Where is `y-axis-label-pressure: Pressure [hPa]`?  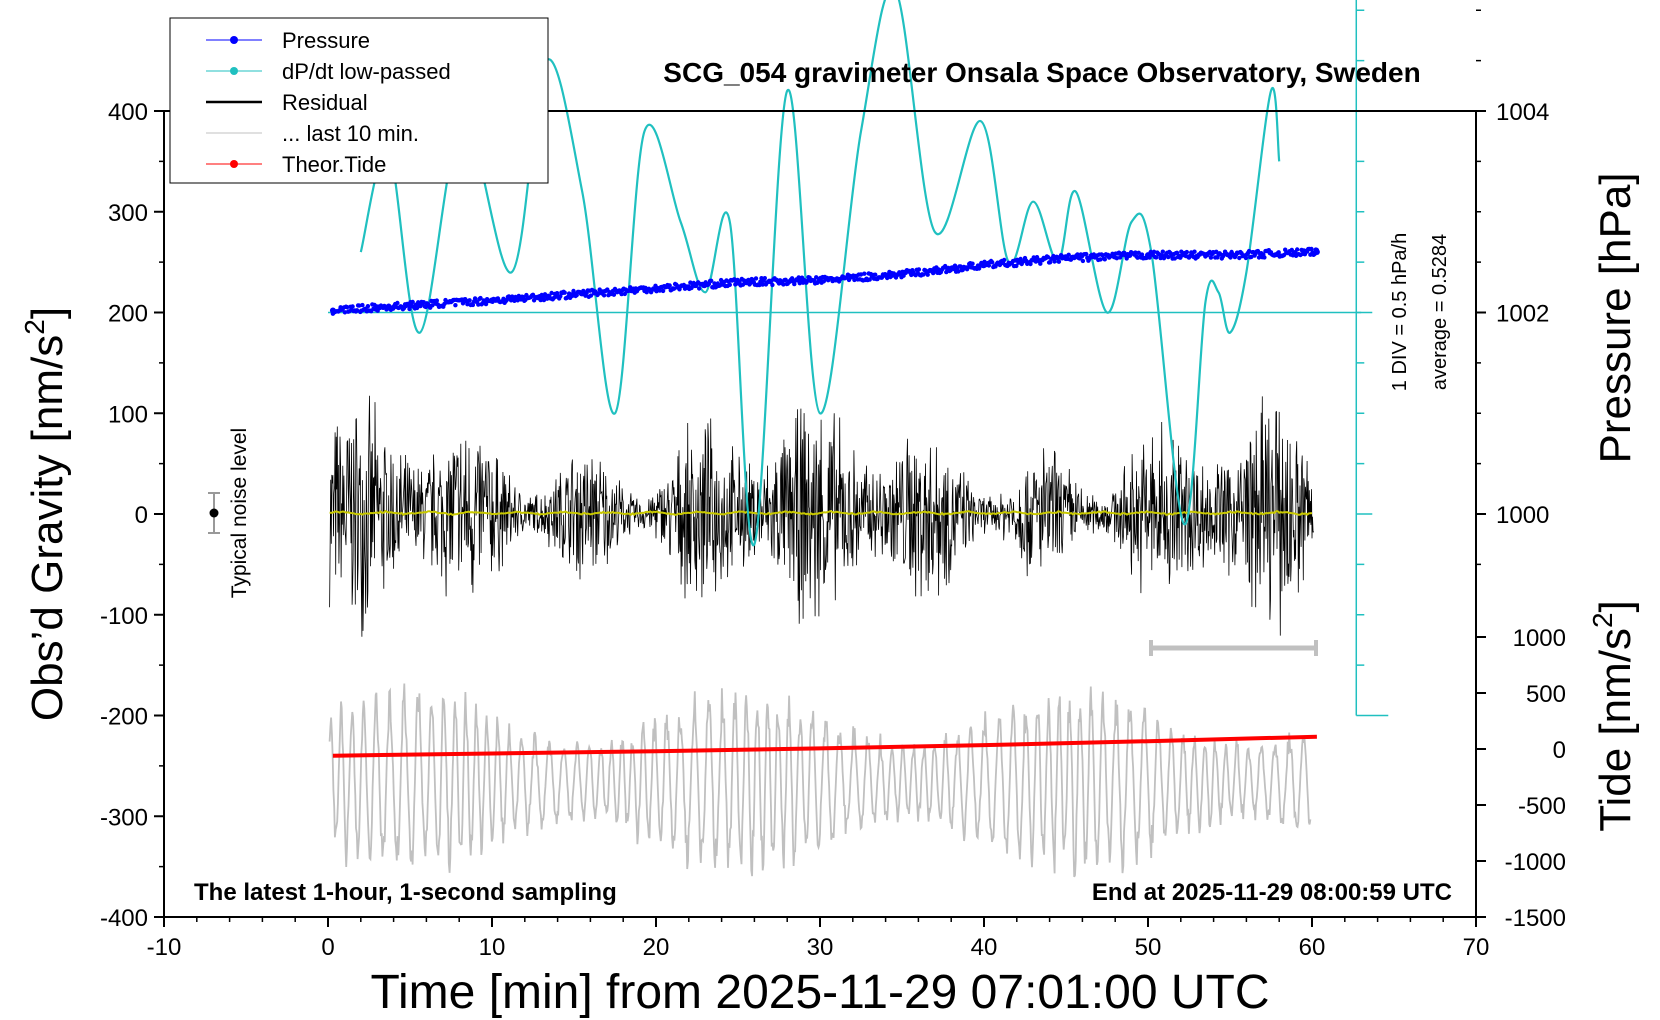 y-axis-label-pressure: Pressure [hPa] is located at coordinates (1615, 317).